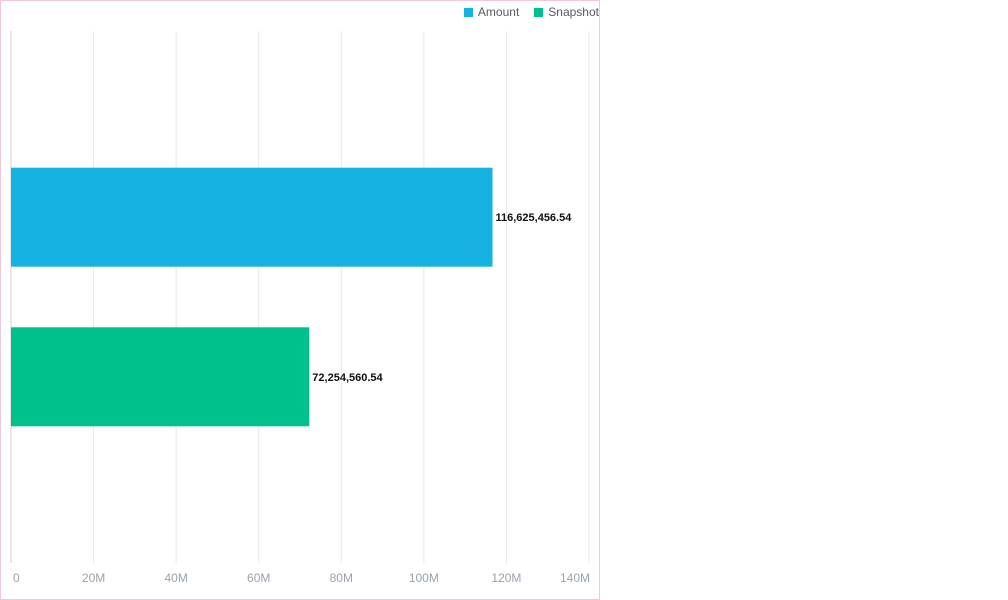  Describe the element at coordinates (252, 217) in the screenshot. I see `bar-amount` at that location.